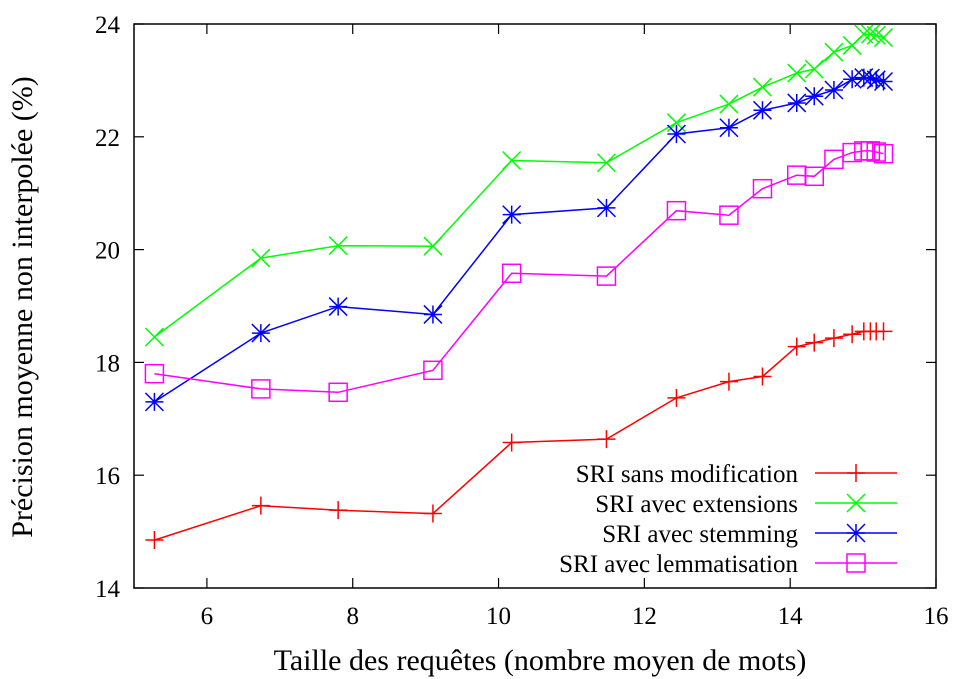 The image size is (954, 679). I want to click on x-tick-label: 8, so click(352, 616).